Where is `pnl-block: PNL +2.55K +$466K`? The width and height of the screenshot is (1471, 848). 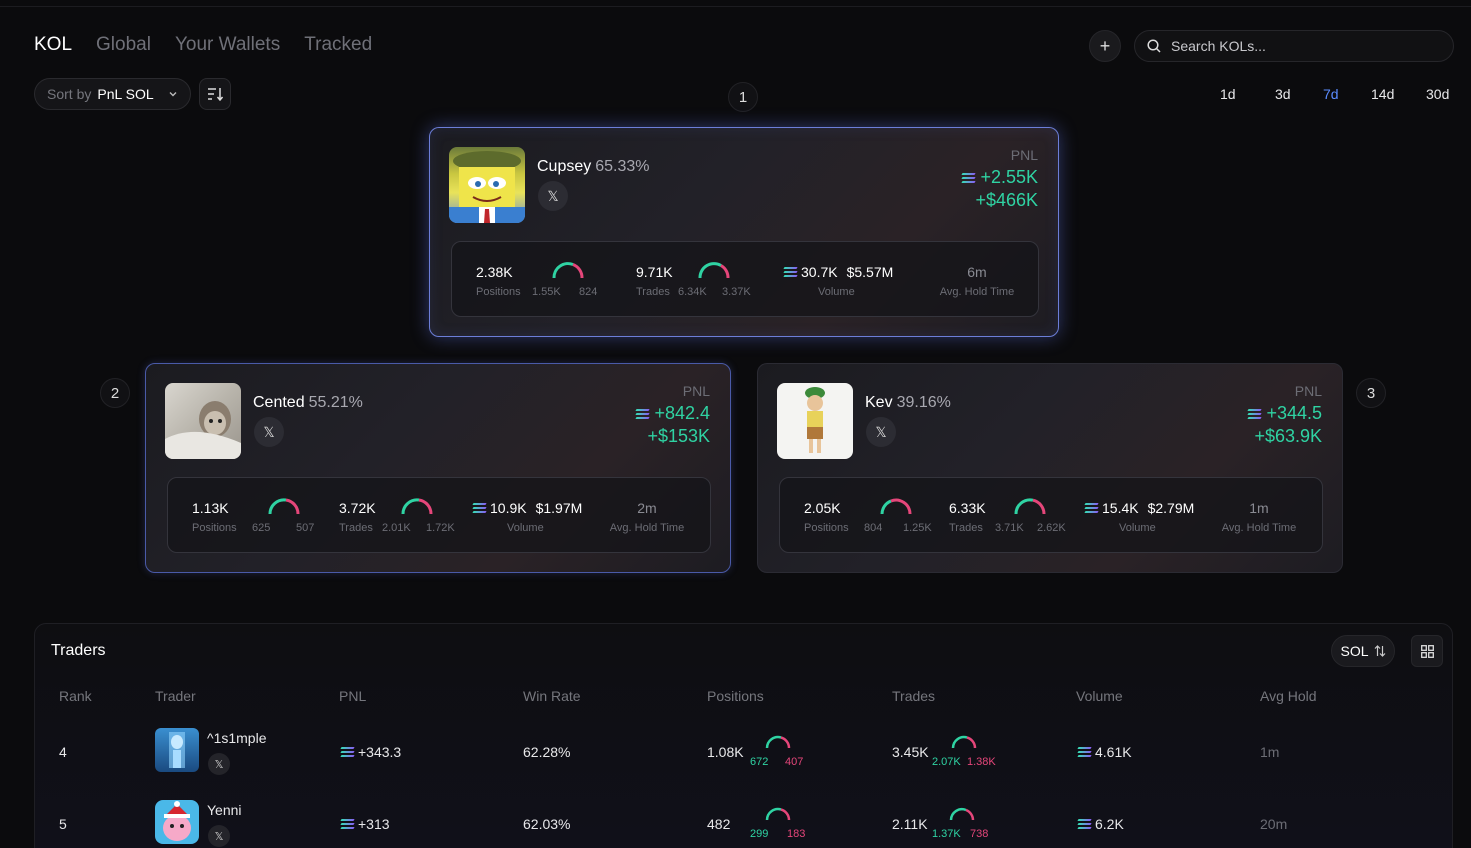 pnl-block: PNL +2.55K +$466K is located at coordinates (999, 179).